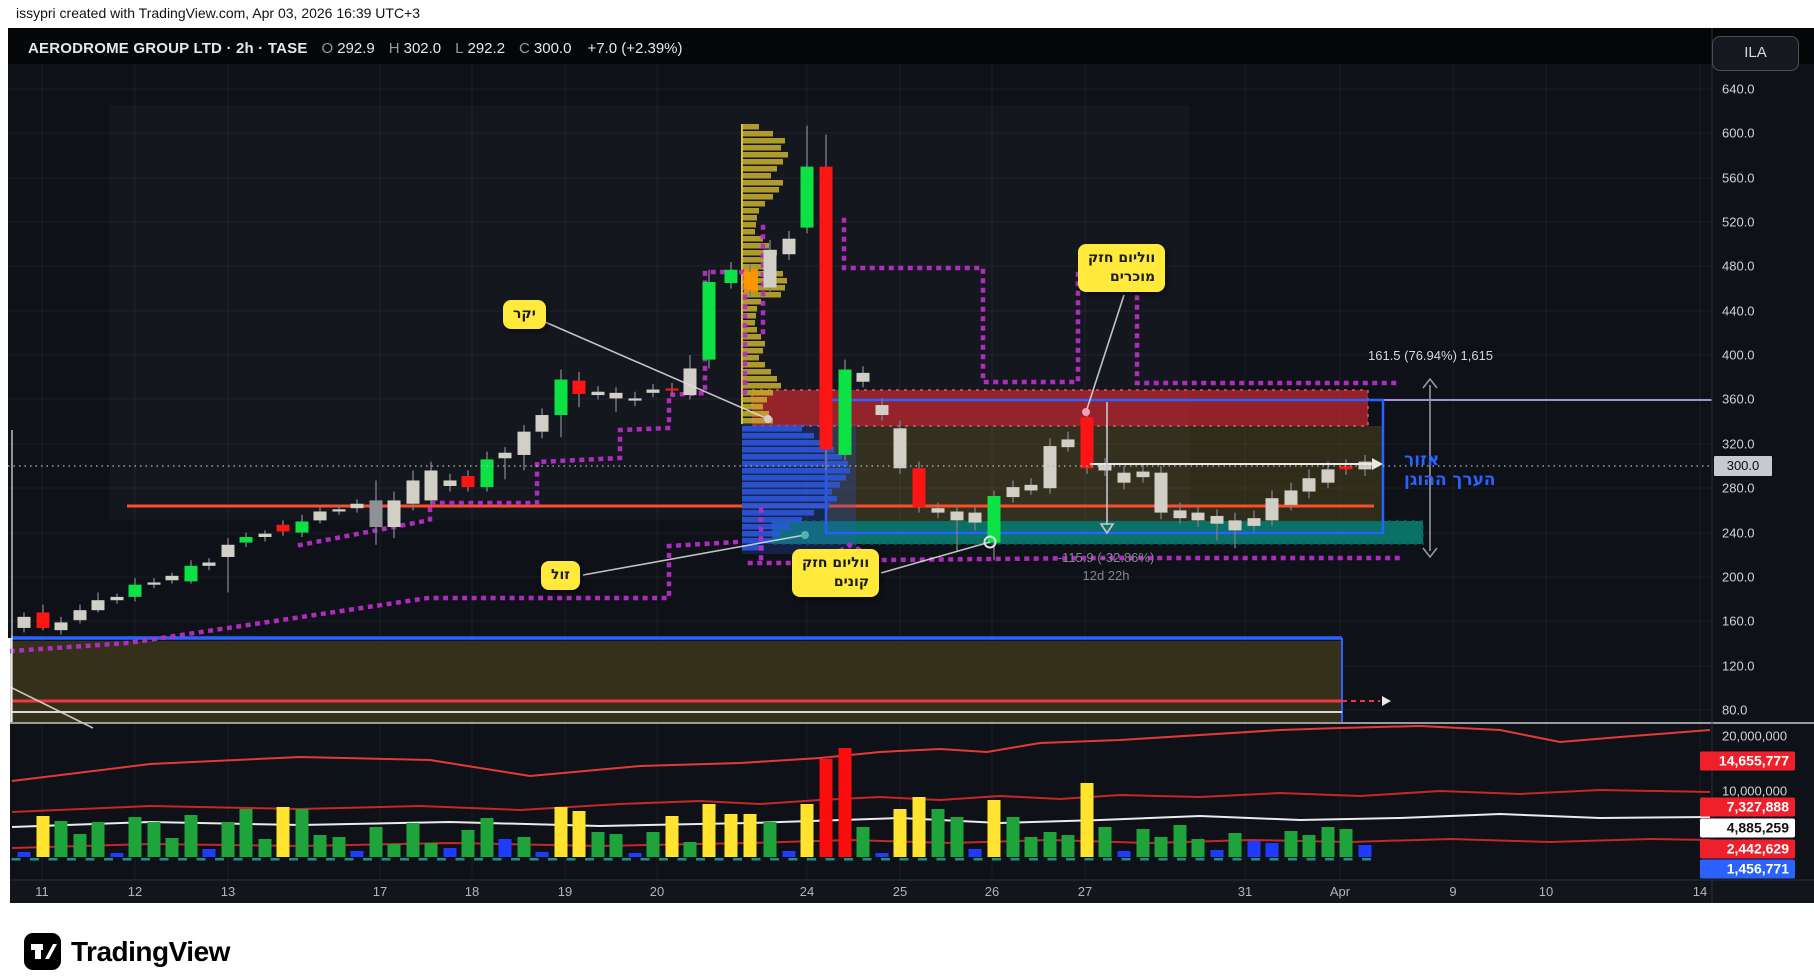 The height and width of the screenshot is (980, 1814). What do you see at coordinates (1700, 891) in the screenshot?
I see `time-tick-label: 14` at bounding box center [1700, 891].